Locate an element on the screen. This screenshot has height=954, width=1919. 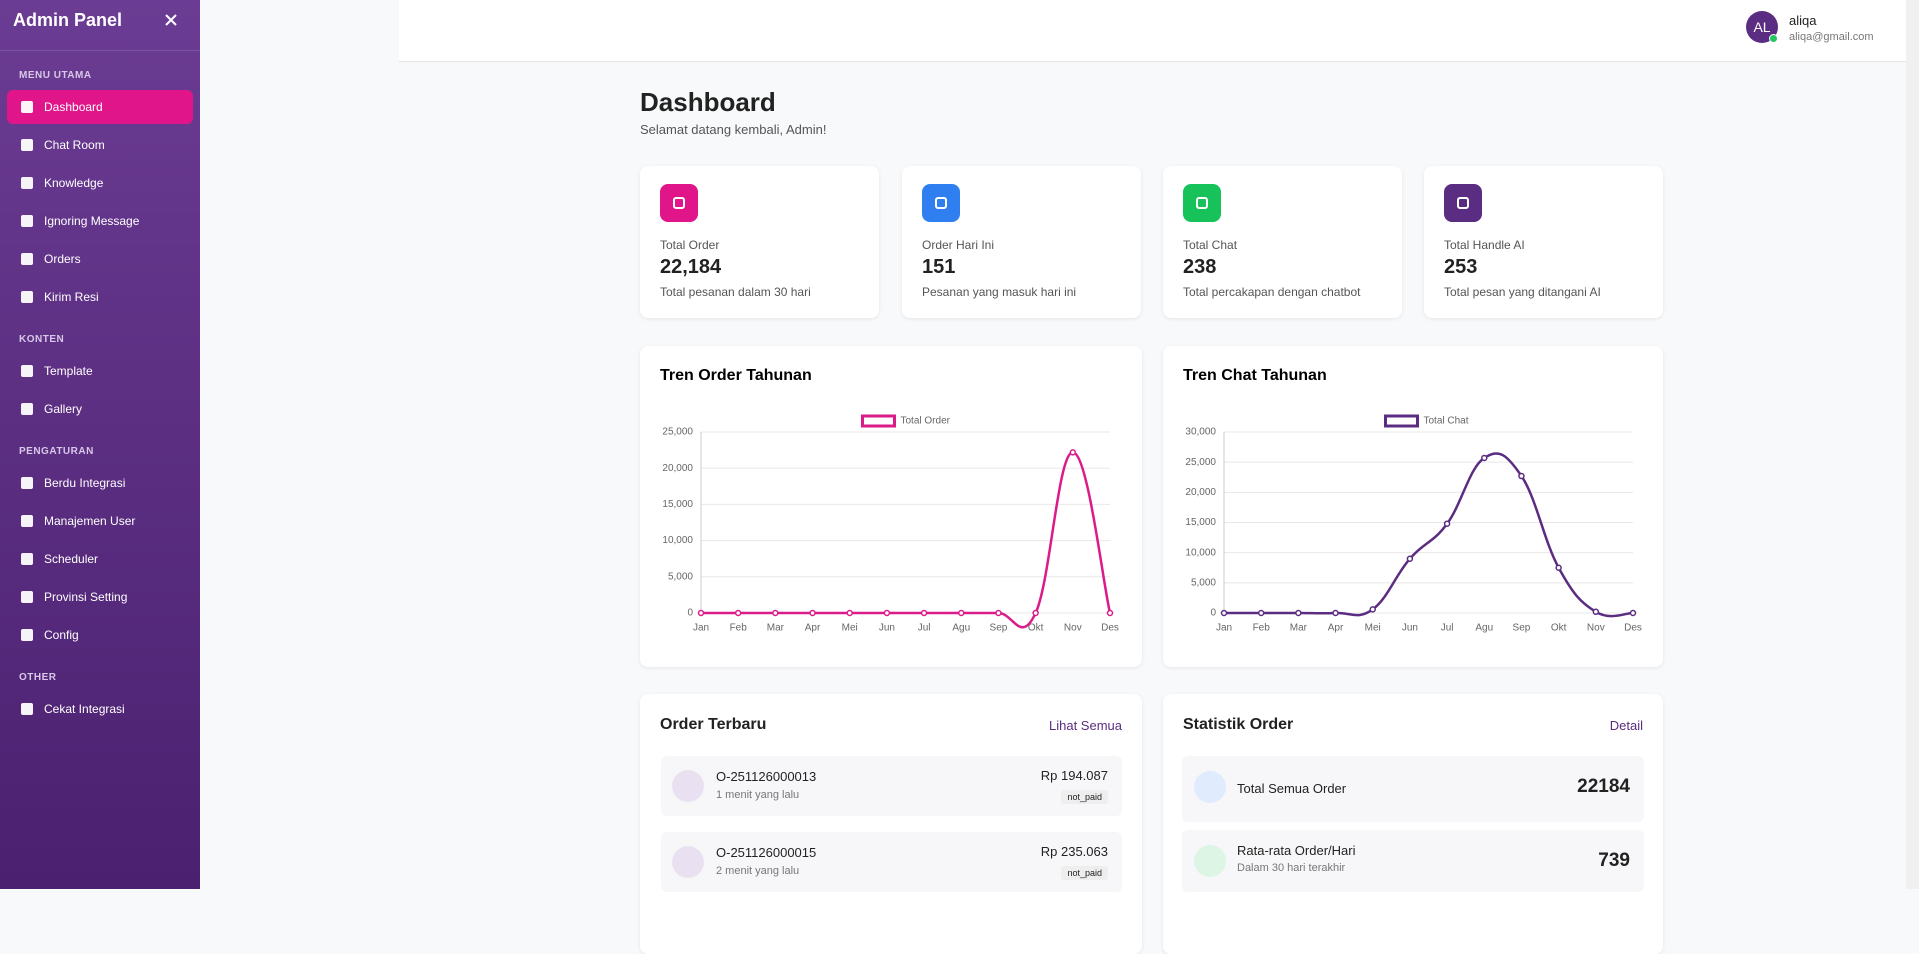
nav-label: Provinsi Setting is located at coordinates (86, 597).